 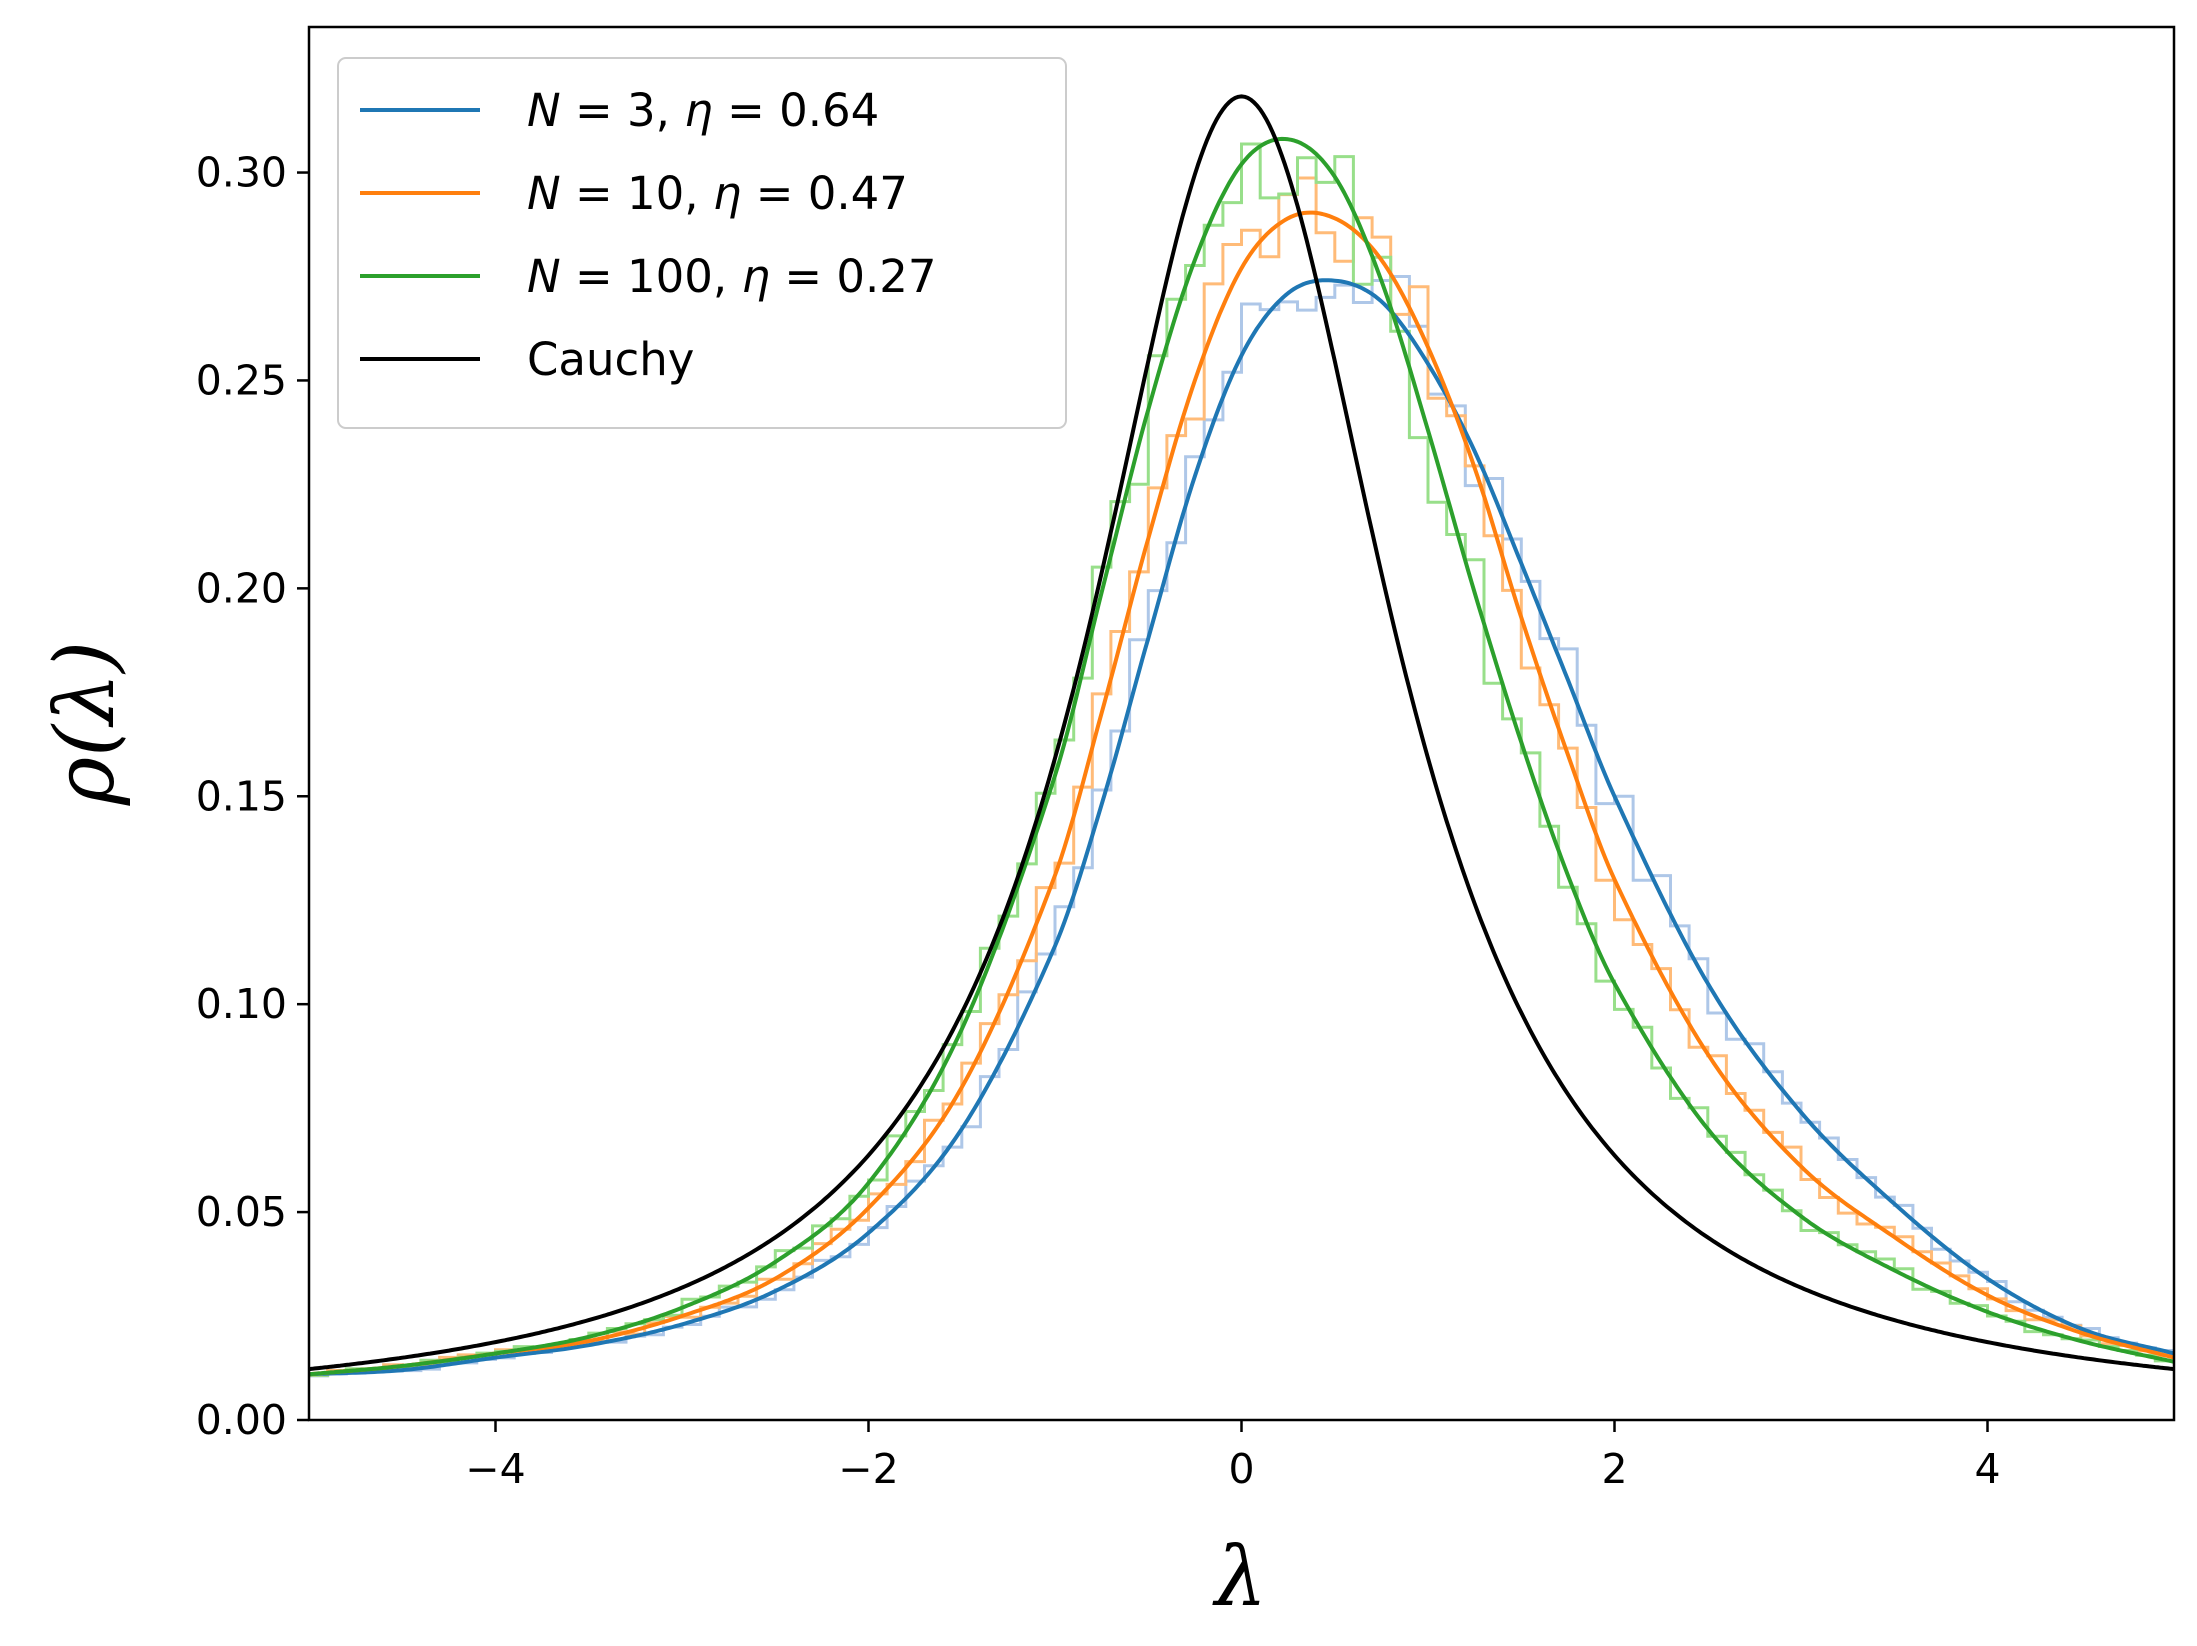 I want to click on x-tick-label: 4, so click(x=1987, y=1469).